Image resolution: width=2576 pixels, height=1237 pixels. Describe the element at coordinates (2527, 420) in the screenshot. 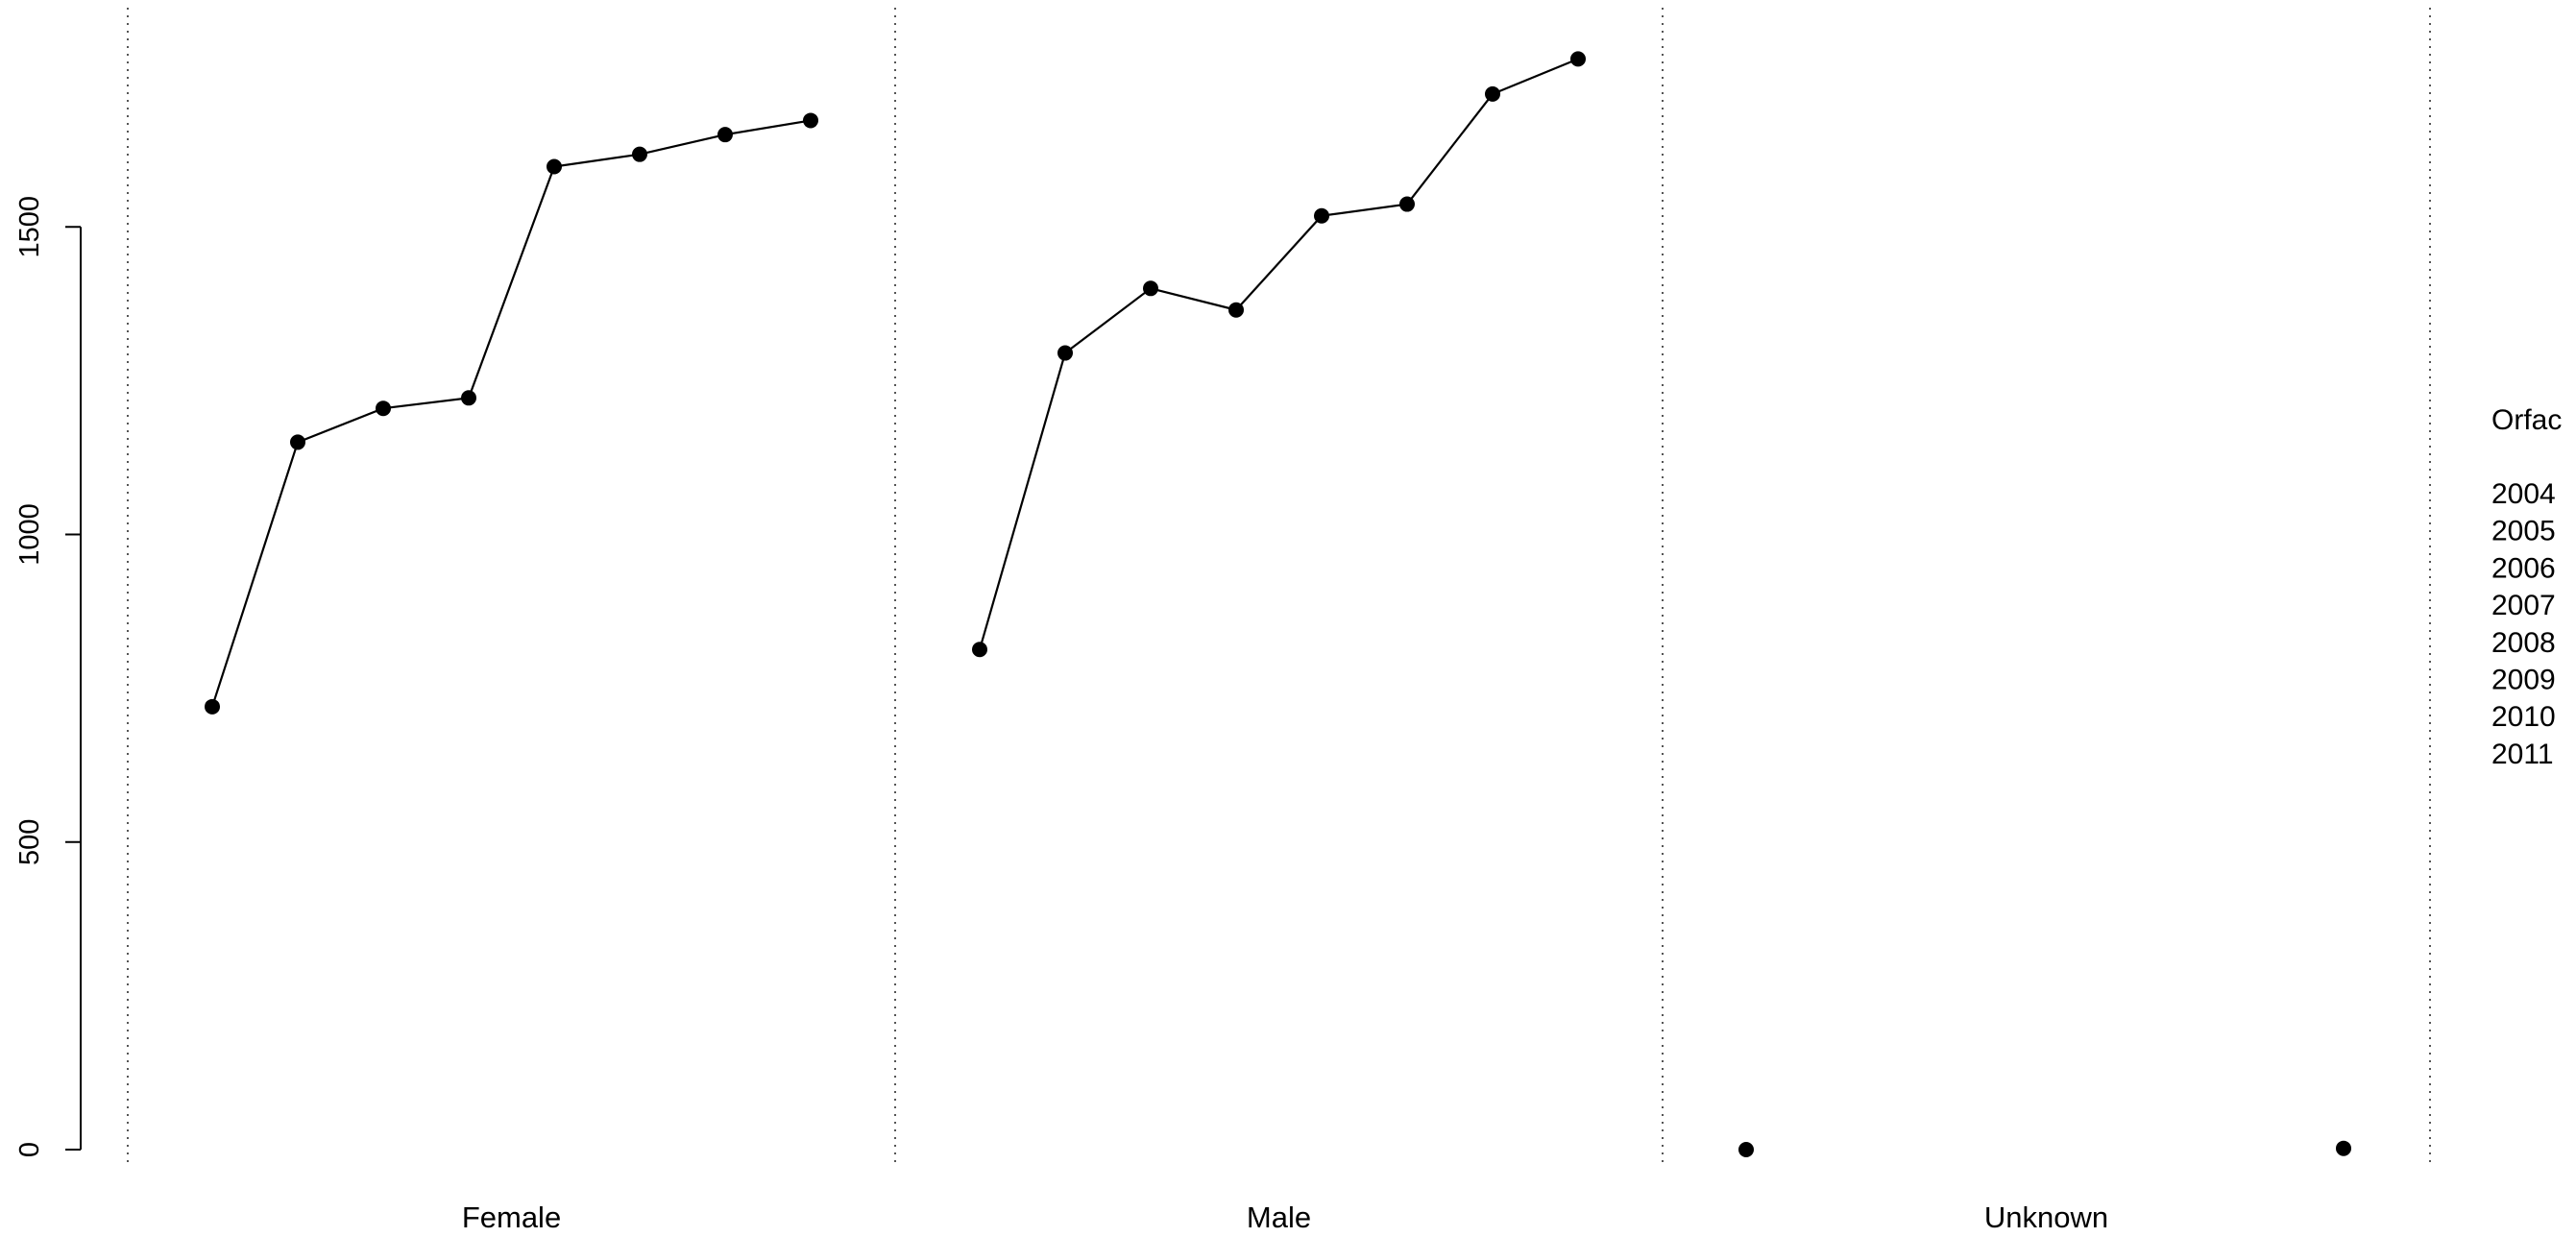

I see `legend-title: Orfac` at that location.